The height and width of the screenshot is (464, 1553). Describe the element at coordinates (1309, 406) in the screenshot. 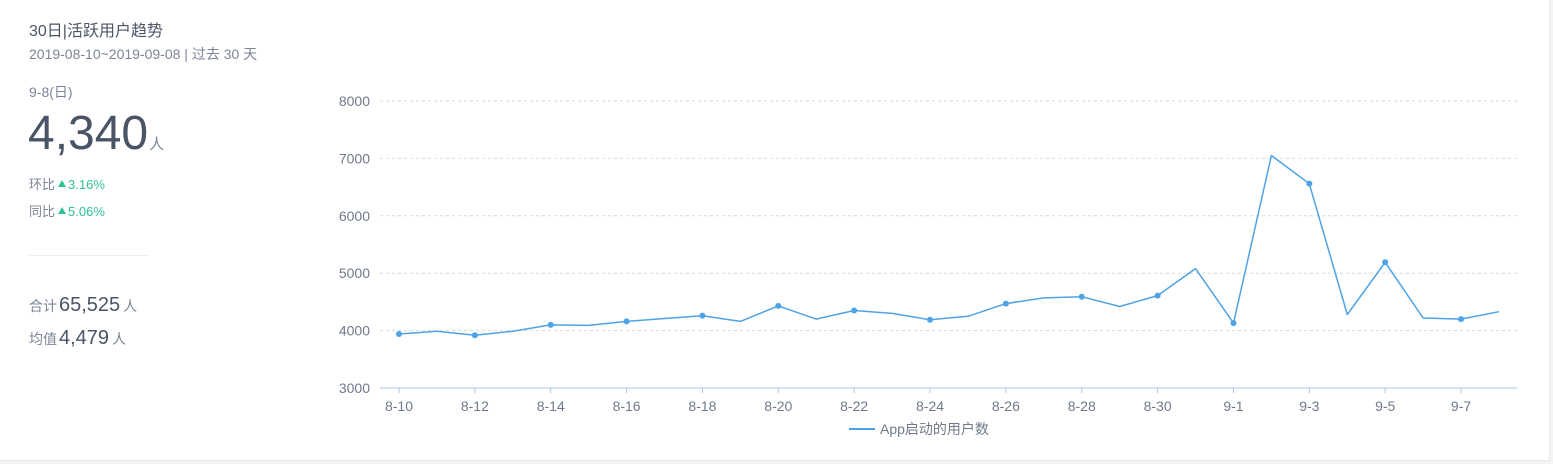

I see `x-tick-label: 9-3` at that location.